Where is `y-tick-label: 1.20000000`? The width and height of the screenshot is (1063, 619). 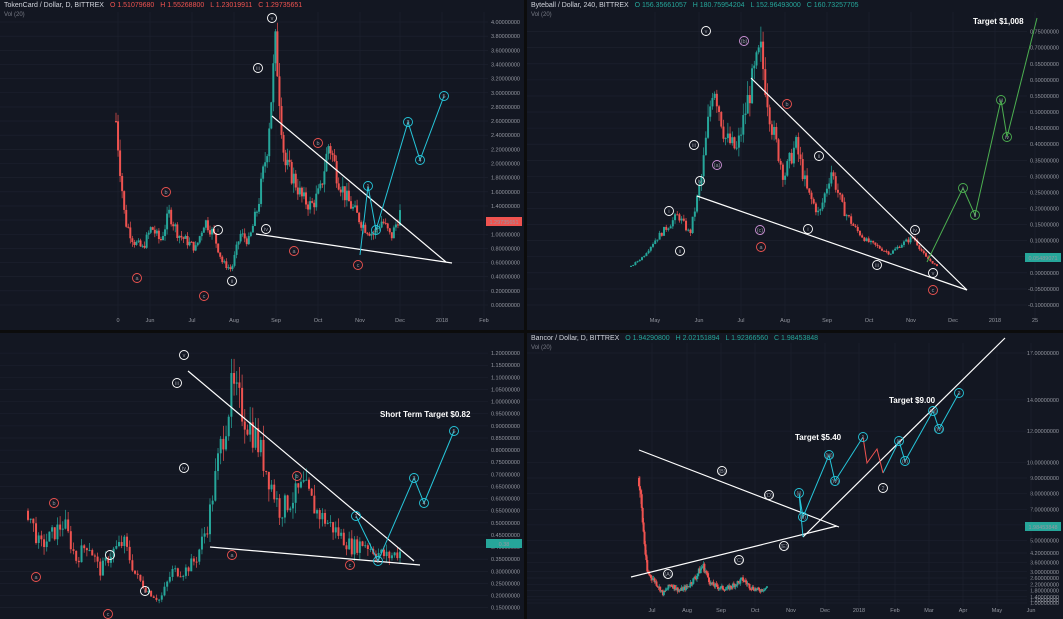 y-tick-label: 1.20000000 is located at coordinates (1044, 601).